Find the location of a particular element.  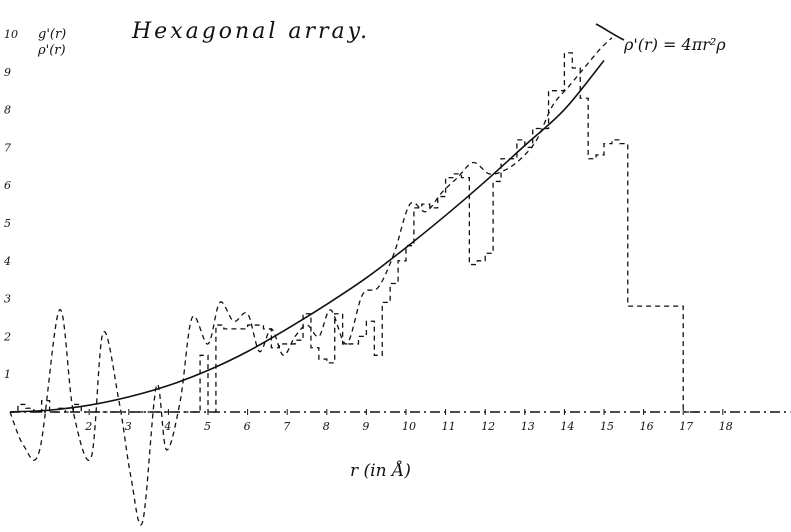

x-tick-label: 3 is located at coordinates (128, 426).